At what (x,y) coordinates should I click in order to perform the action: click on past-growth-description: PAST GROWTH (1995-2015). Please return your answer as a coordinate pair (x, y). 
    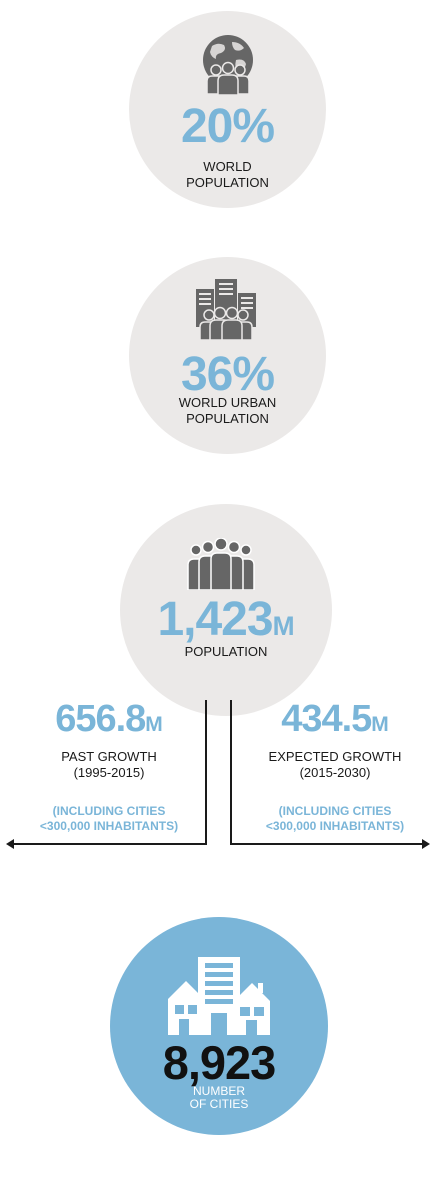
    Looking at the image, I should click on (109, 765).